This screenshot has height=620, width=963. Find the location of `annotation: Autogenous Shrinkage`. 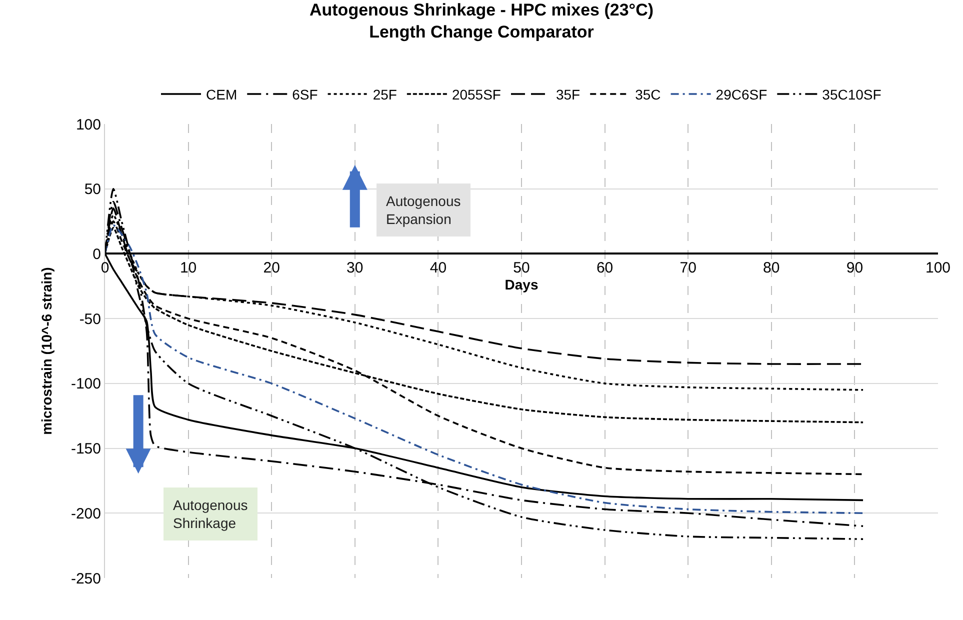

annotation: Autogenous Shrinkage is located at coordinates (210, 514).